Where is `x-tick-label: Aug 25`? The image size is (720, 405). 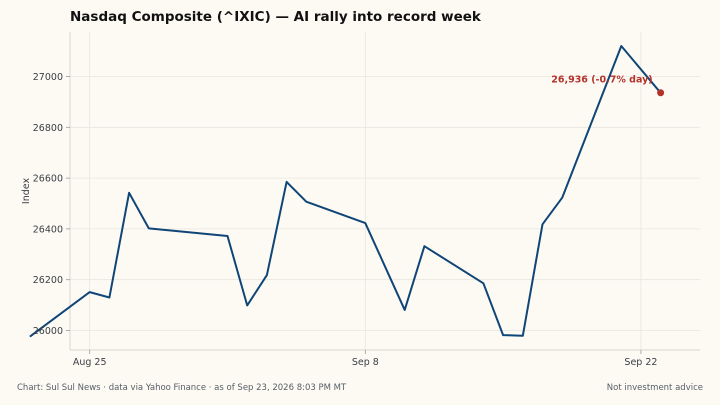
x-tick-label: Aug 25 is located at coordinates (90, 362).